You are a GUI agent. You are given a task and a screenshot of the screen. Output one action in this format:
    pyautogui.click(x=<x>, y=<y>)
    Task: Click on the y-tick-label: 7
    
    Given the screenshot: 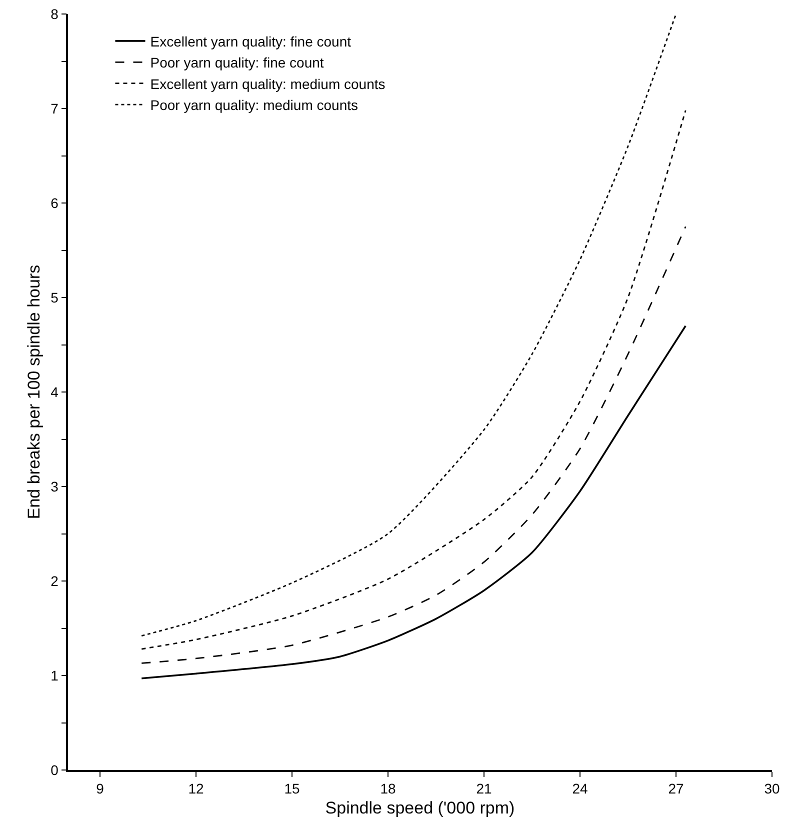 What is the action you would take?
    pyautogui.click(x=54, y=108)
    